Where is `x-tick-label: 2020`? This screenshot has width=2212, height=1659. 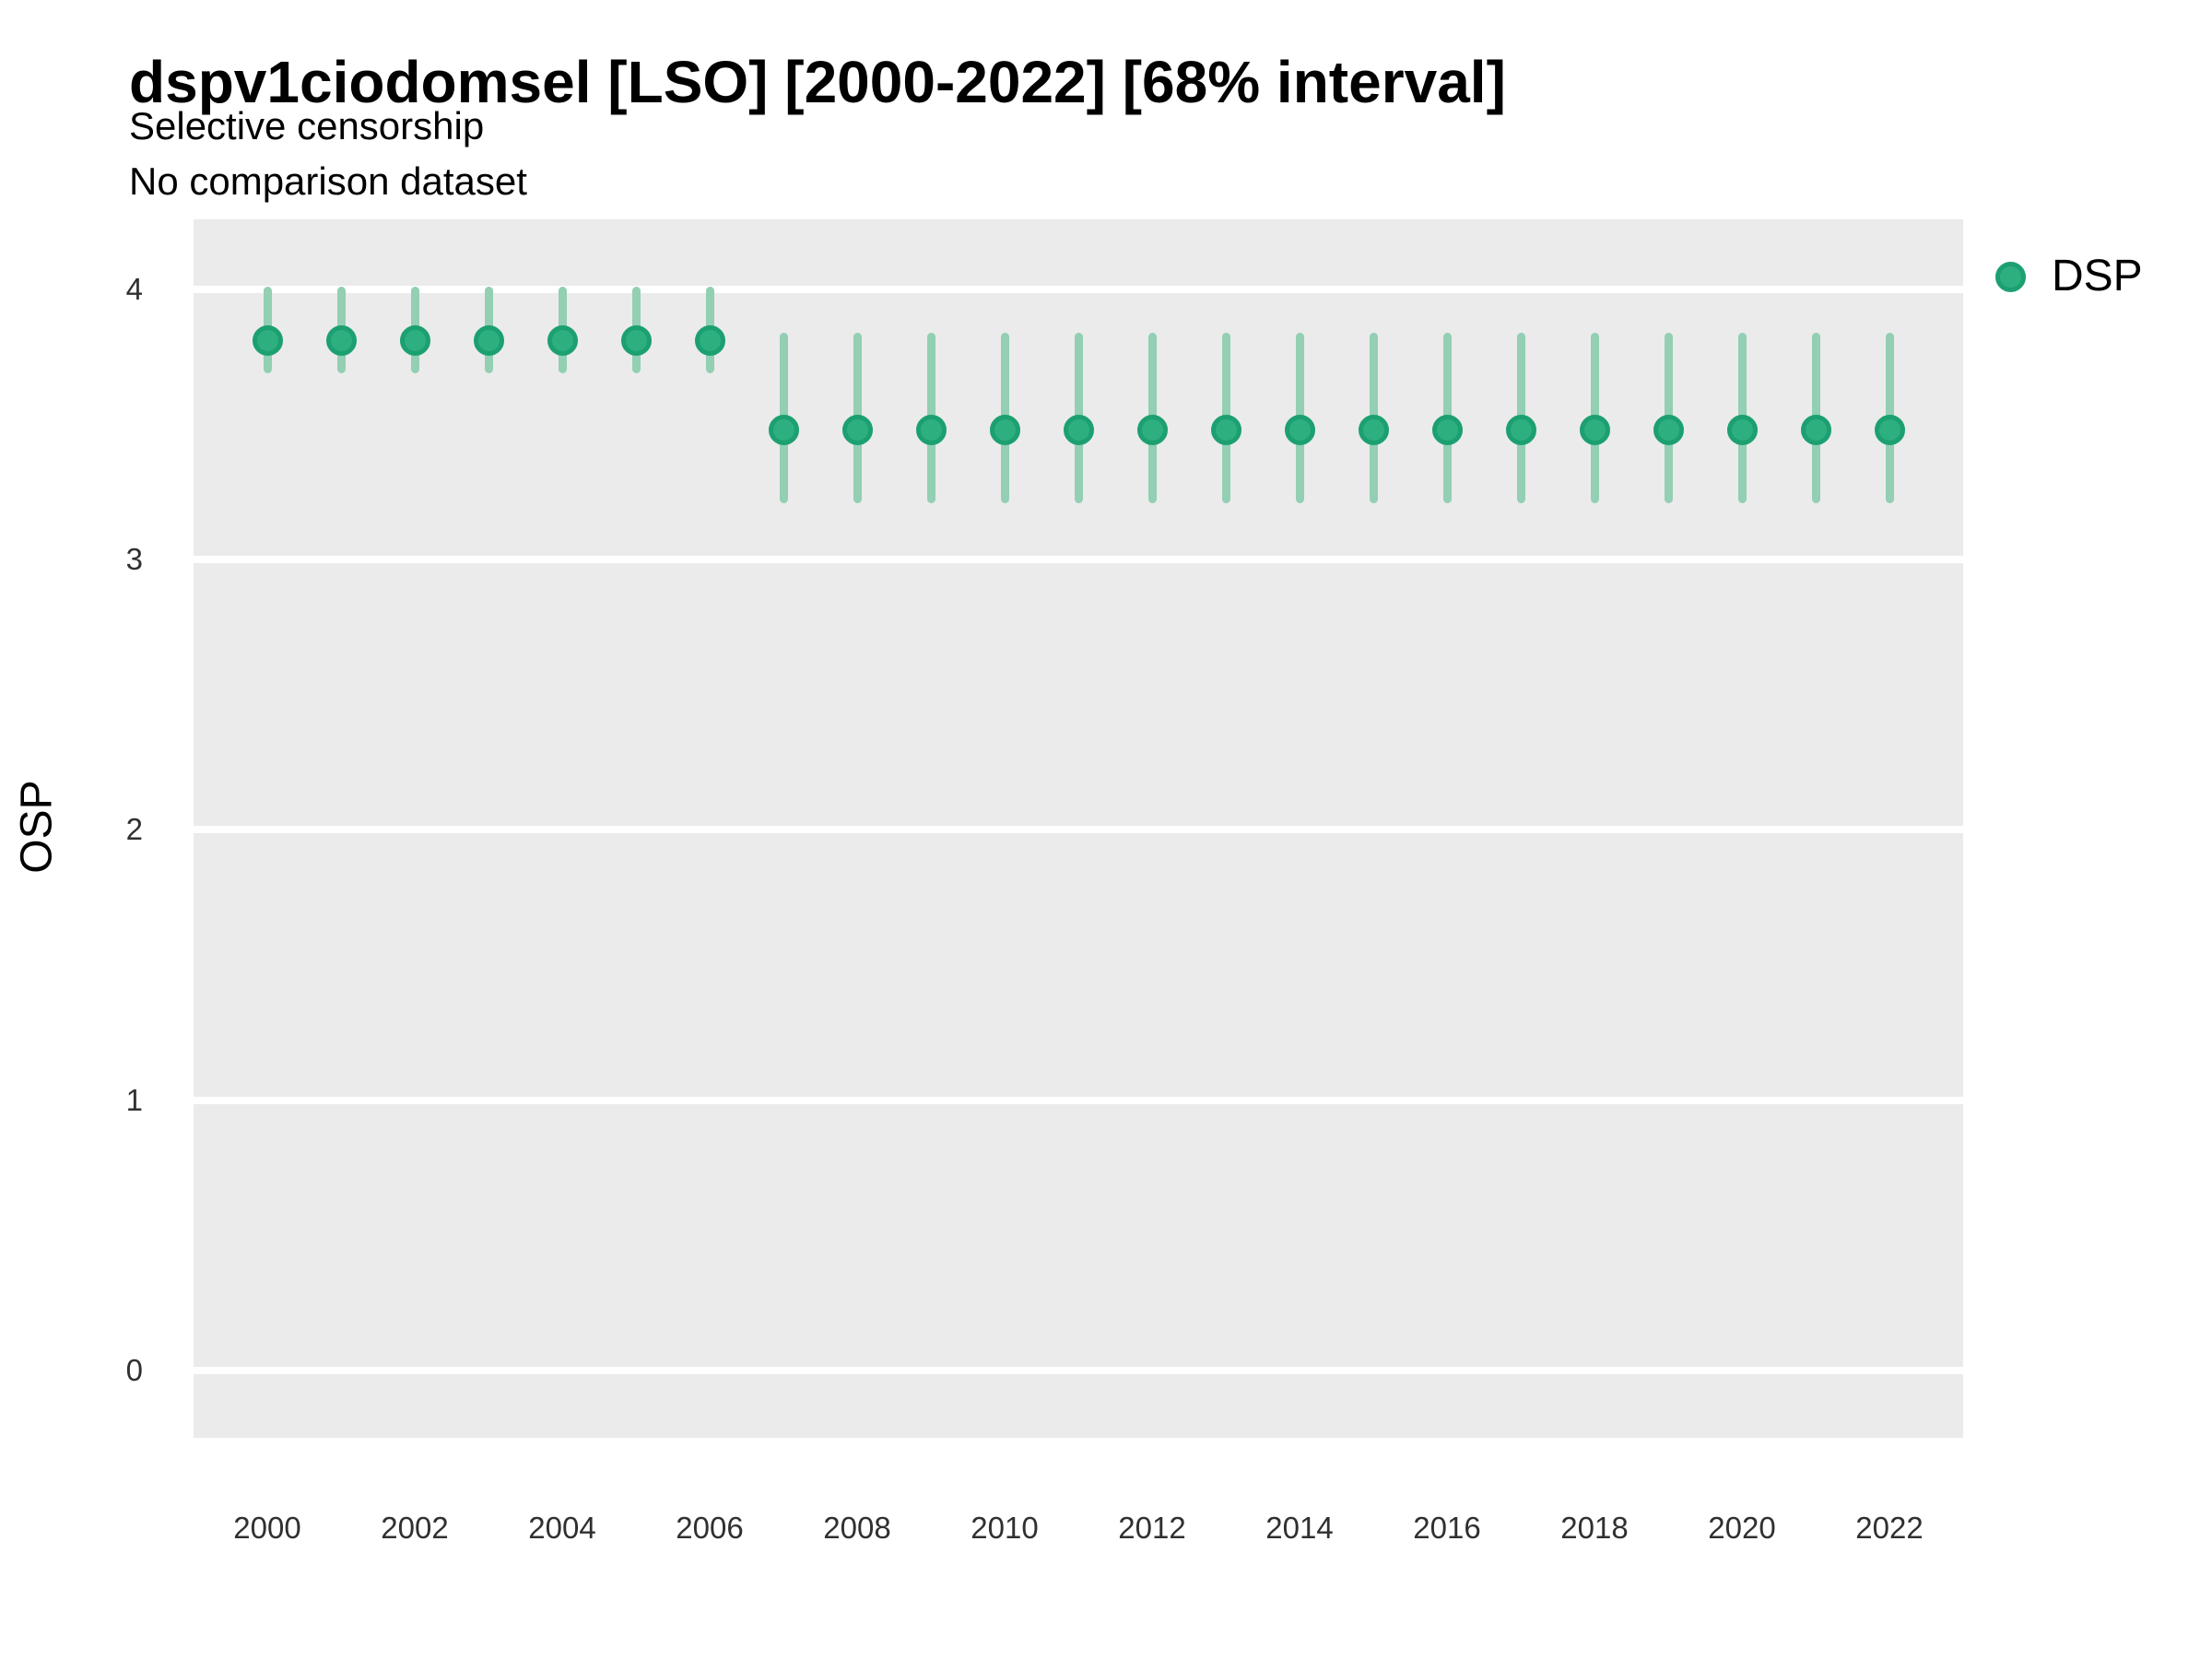
x-tick-label: 2020 is located at coordinates (1742, 1528).